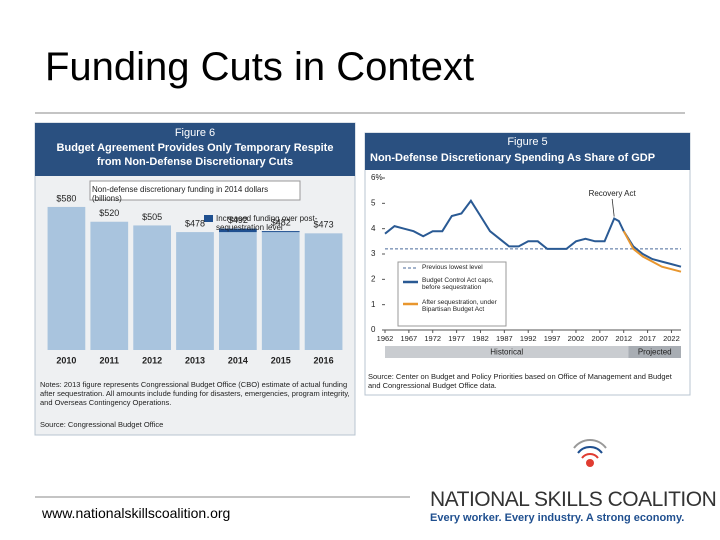 The height and width of the screenshot is (540, 720). I want to click on x-tick-label: 2010, so click(66, 360).